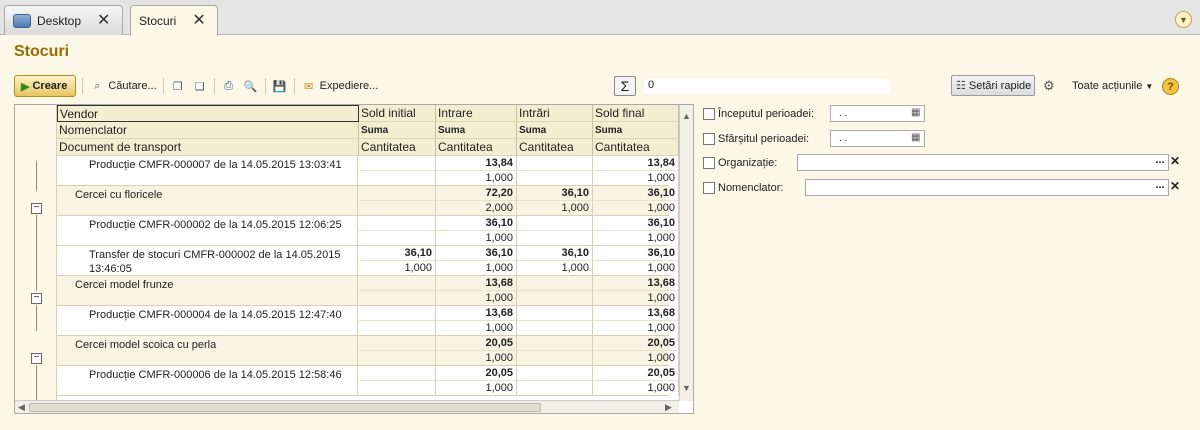 Image resolution: width=1200 pixels, height=430 pixels. I want to click on tab-bar: Desktop ✕ Stocuri ✕ ▼, so click(600, 18).